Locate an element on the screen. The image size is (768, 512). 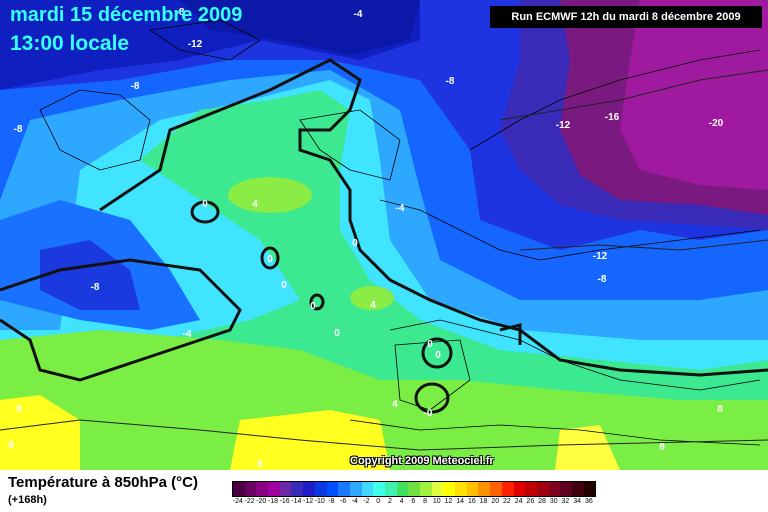
color-scale is located at coordinates (414, 489).